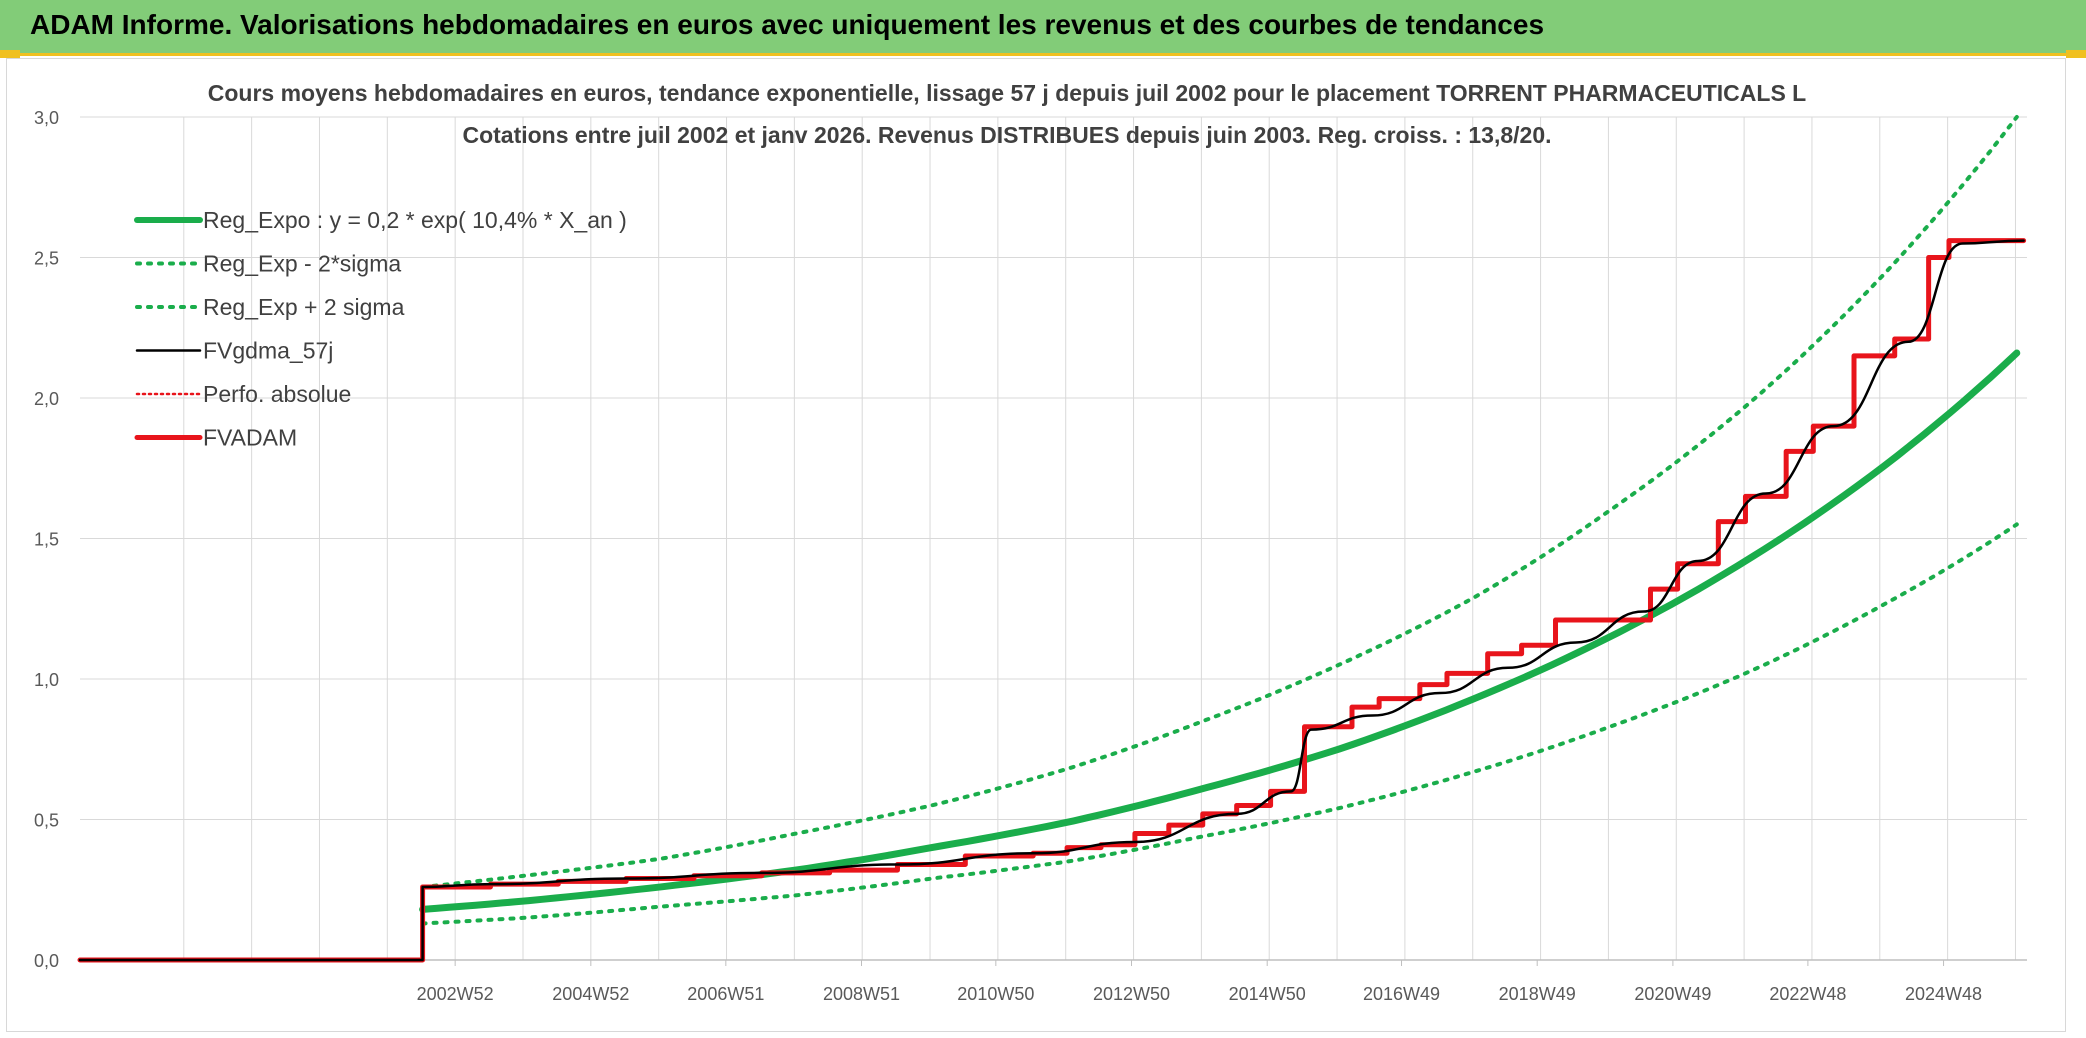 This screenshot has height=1038, width=2086. I want to click on legend-label: FVADAM, so click(250, 438).